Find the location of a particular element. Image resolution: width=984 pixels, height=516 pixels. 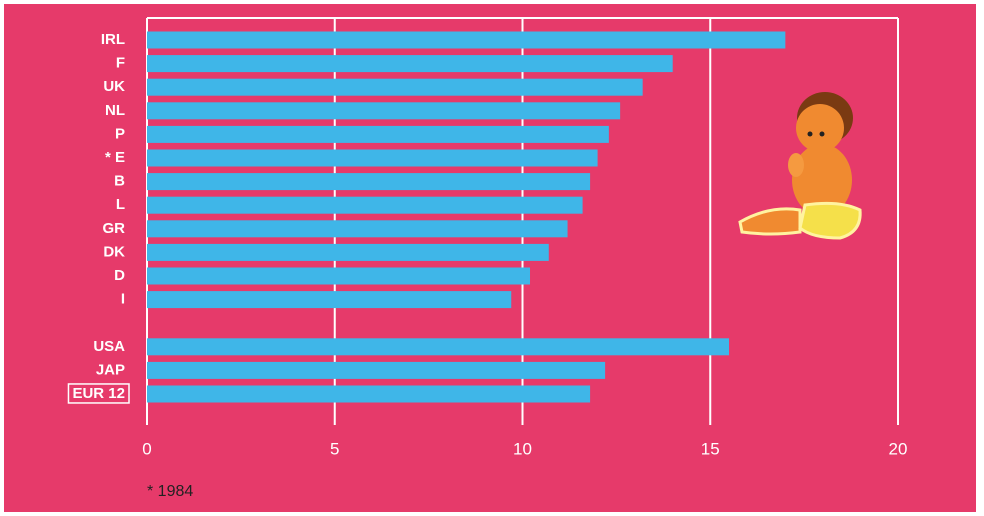

y-tick-label: F is located at coordinates (120, 63).